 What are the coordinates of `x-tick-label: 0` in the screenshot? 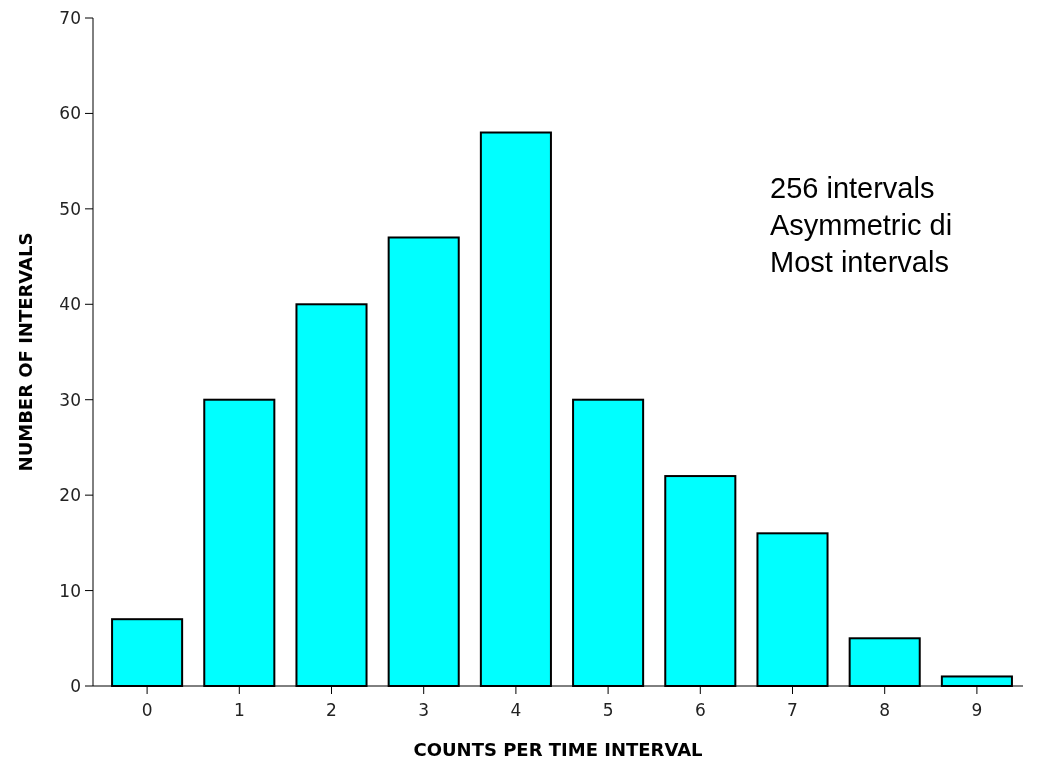 It's located at (147, 710).